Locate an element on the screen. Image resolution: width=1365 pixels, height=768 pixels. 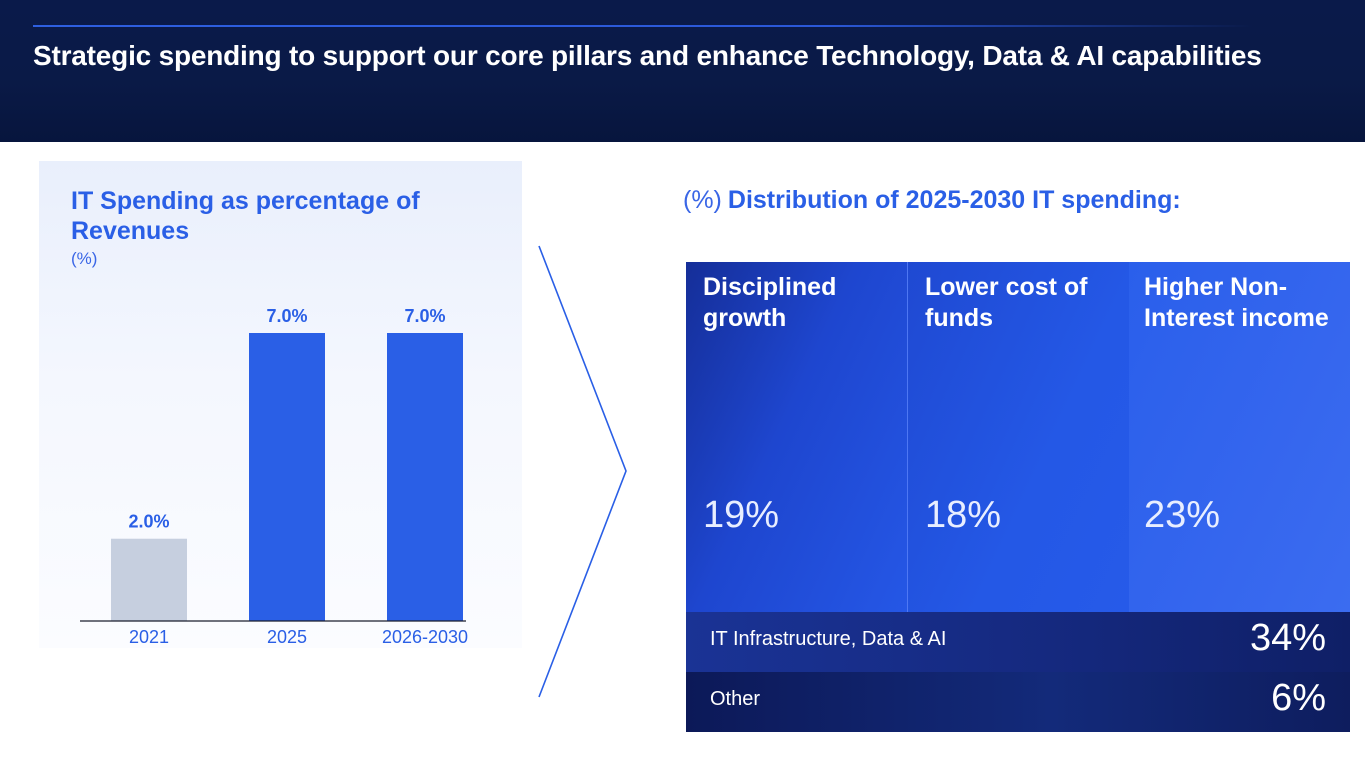
it-spending-bar-chart: 2.0% 2021 7.0% 2025 7.0% 2026-2030 is located at coordinates (274, 476).